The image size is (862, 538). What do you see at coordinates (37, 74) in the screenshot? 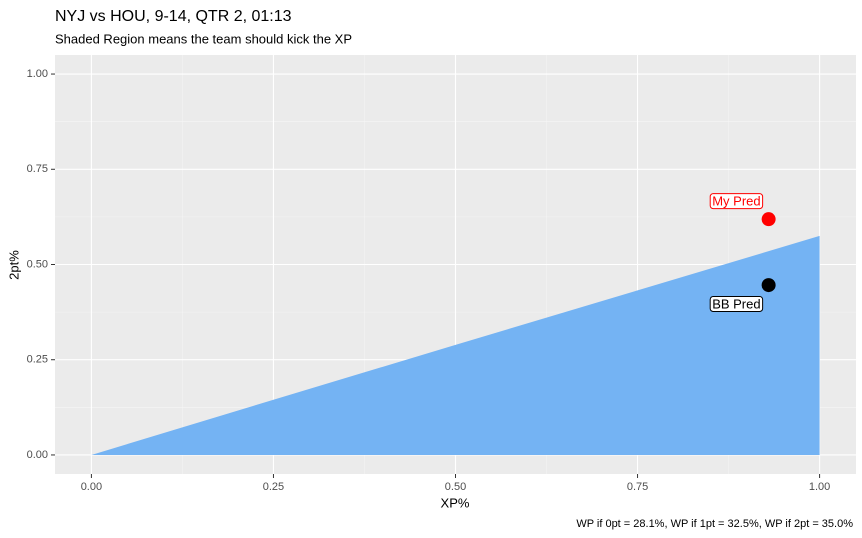
I see `y-tick-label: 1.00` at bounding box center [37, 74].